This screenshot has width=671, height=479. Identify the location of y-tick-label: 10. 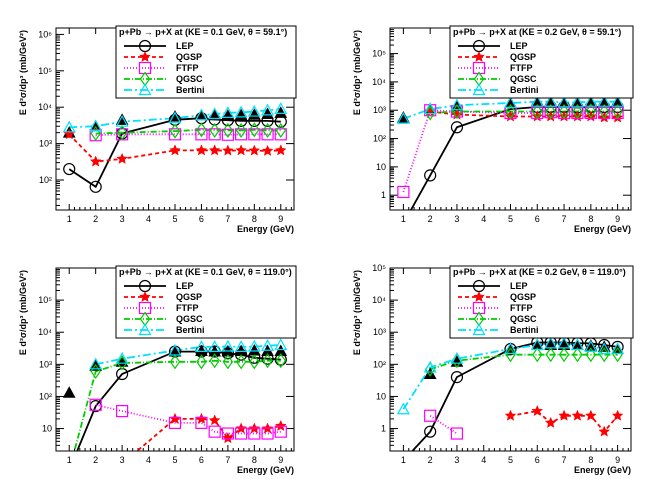
(381, 167).